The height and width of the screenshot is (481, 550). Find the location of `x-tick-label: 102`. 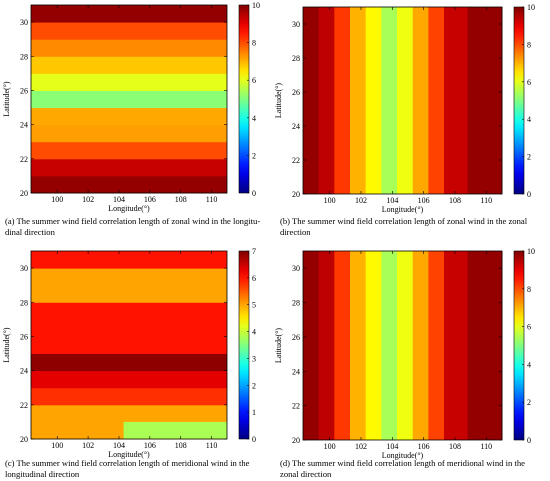

x-tick-label: 102 is located at coordinates (88, 445).